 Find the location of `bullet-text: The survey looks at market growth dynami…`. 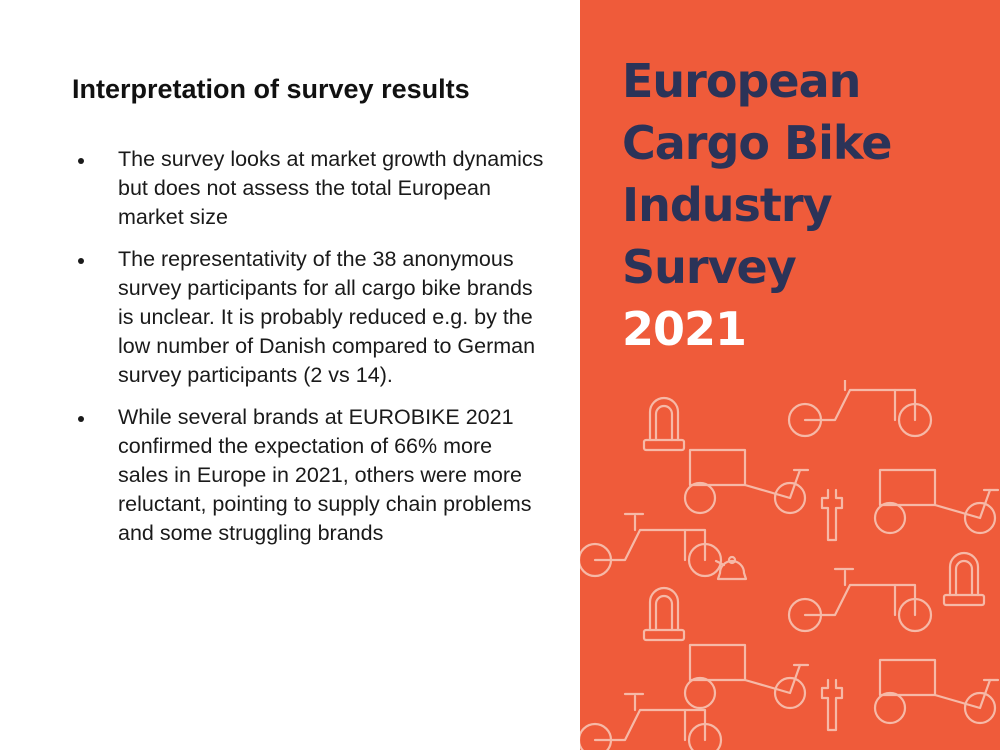

bullet-text: The survey looks at market growth dynami… is located at coordinates (331, 188).